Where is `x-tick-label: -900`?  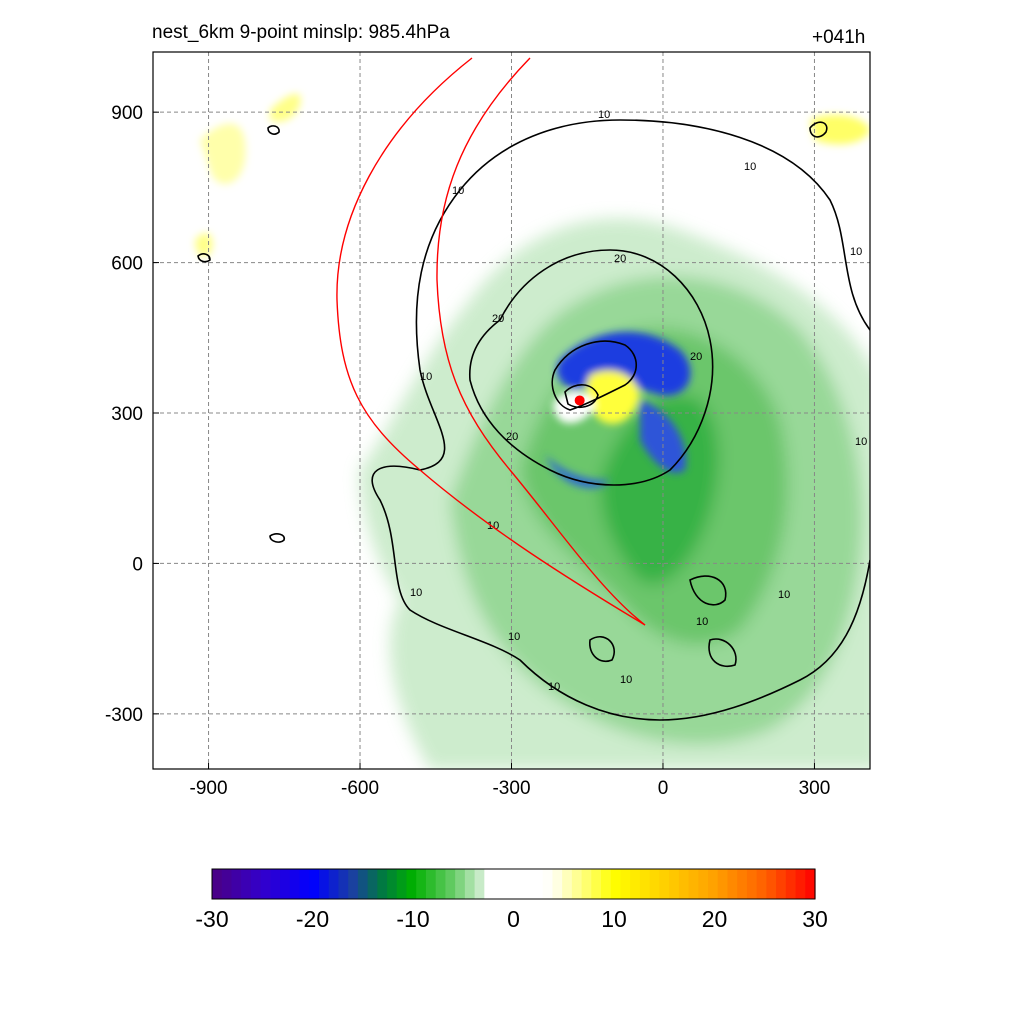
x-tick-label: -900 is located at coordinates (209, 788).